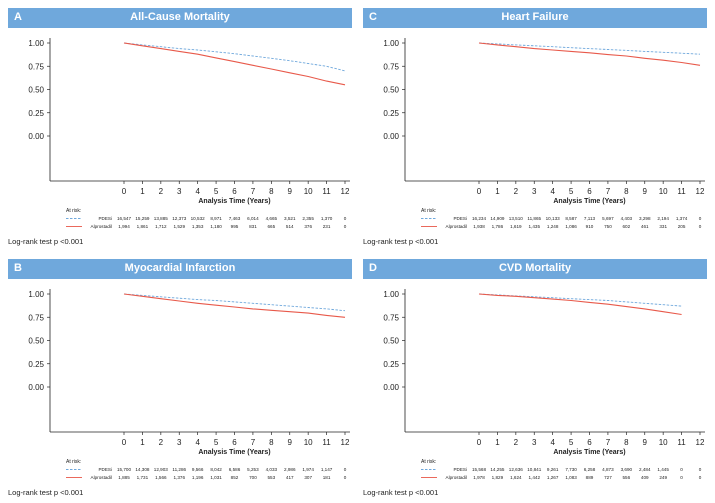 Image resolution: width=715 pixels, height=503 pixels. Describe the element at coordinates (516, 477) in the screenshot. I see `at-risk-value: 1,624` at that location.